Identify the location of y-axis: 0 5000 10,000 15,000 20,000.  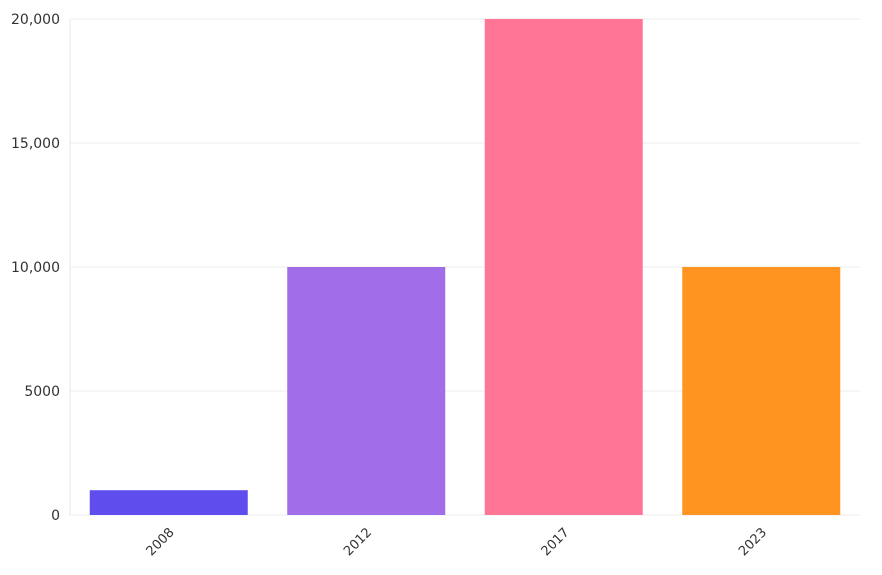
(35, 268).